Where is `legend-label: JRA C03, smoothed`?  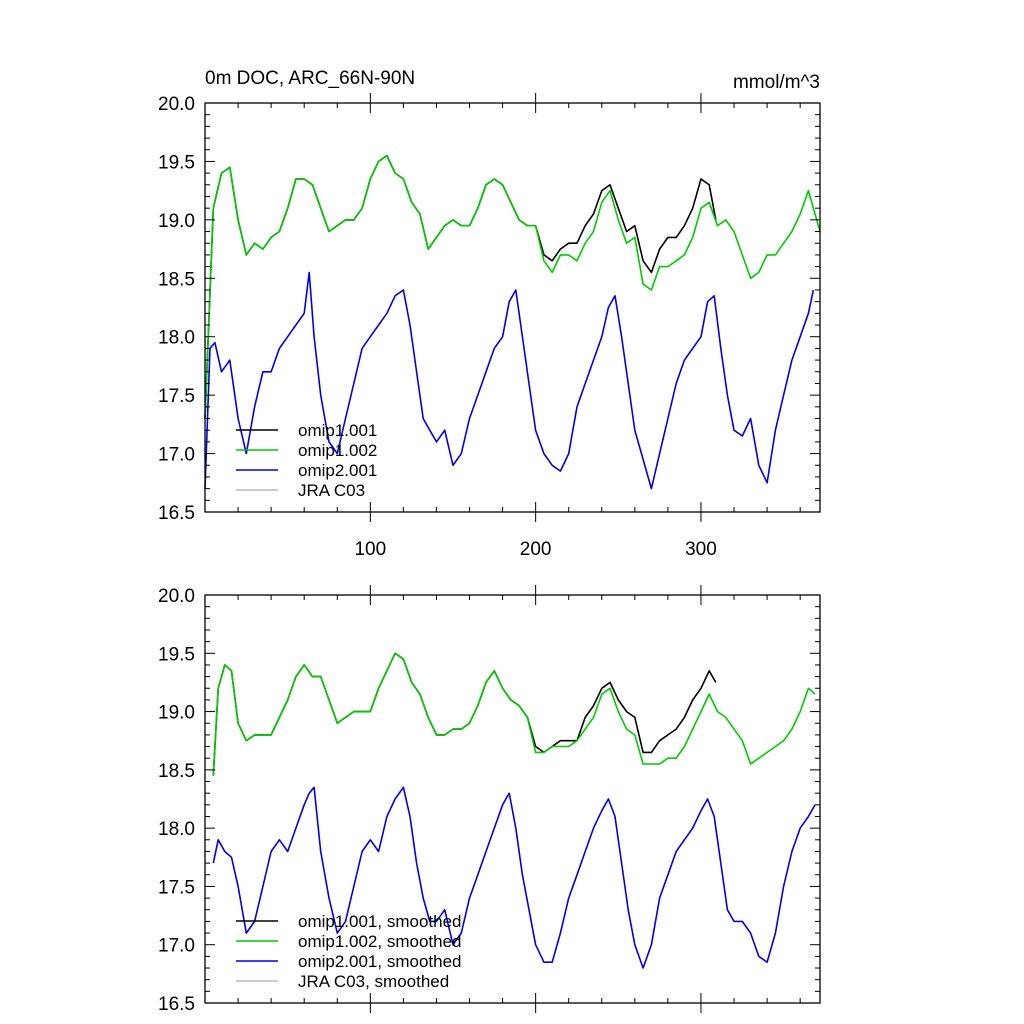 legend-label: JRA C03, smoothed is located at coordinates (373, 981).